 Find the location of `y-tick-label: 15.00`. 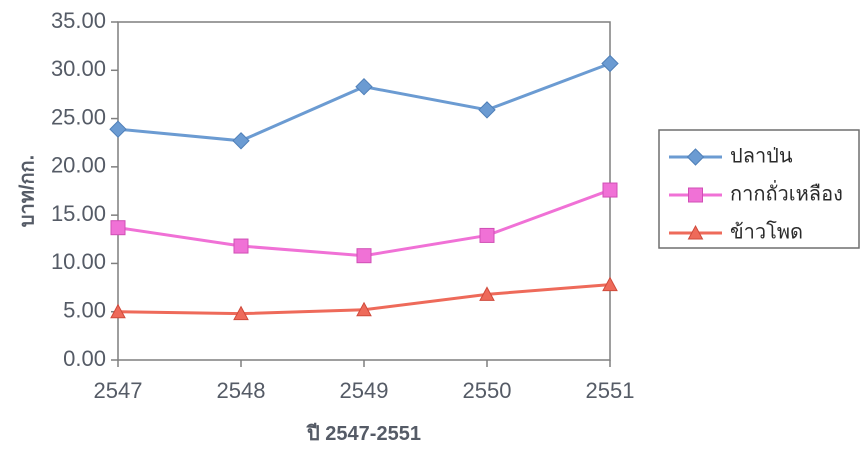

y-tick-label: 15.00 is located at coordinates (78, 213).